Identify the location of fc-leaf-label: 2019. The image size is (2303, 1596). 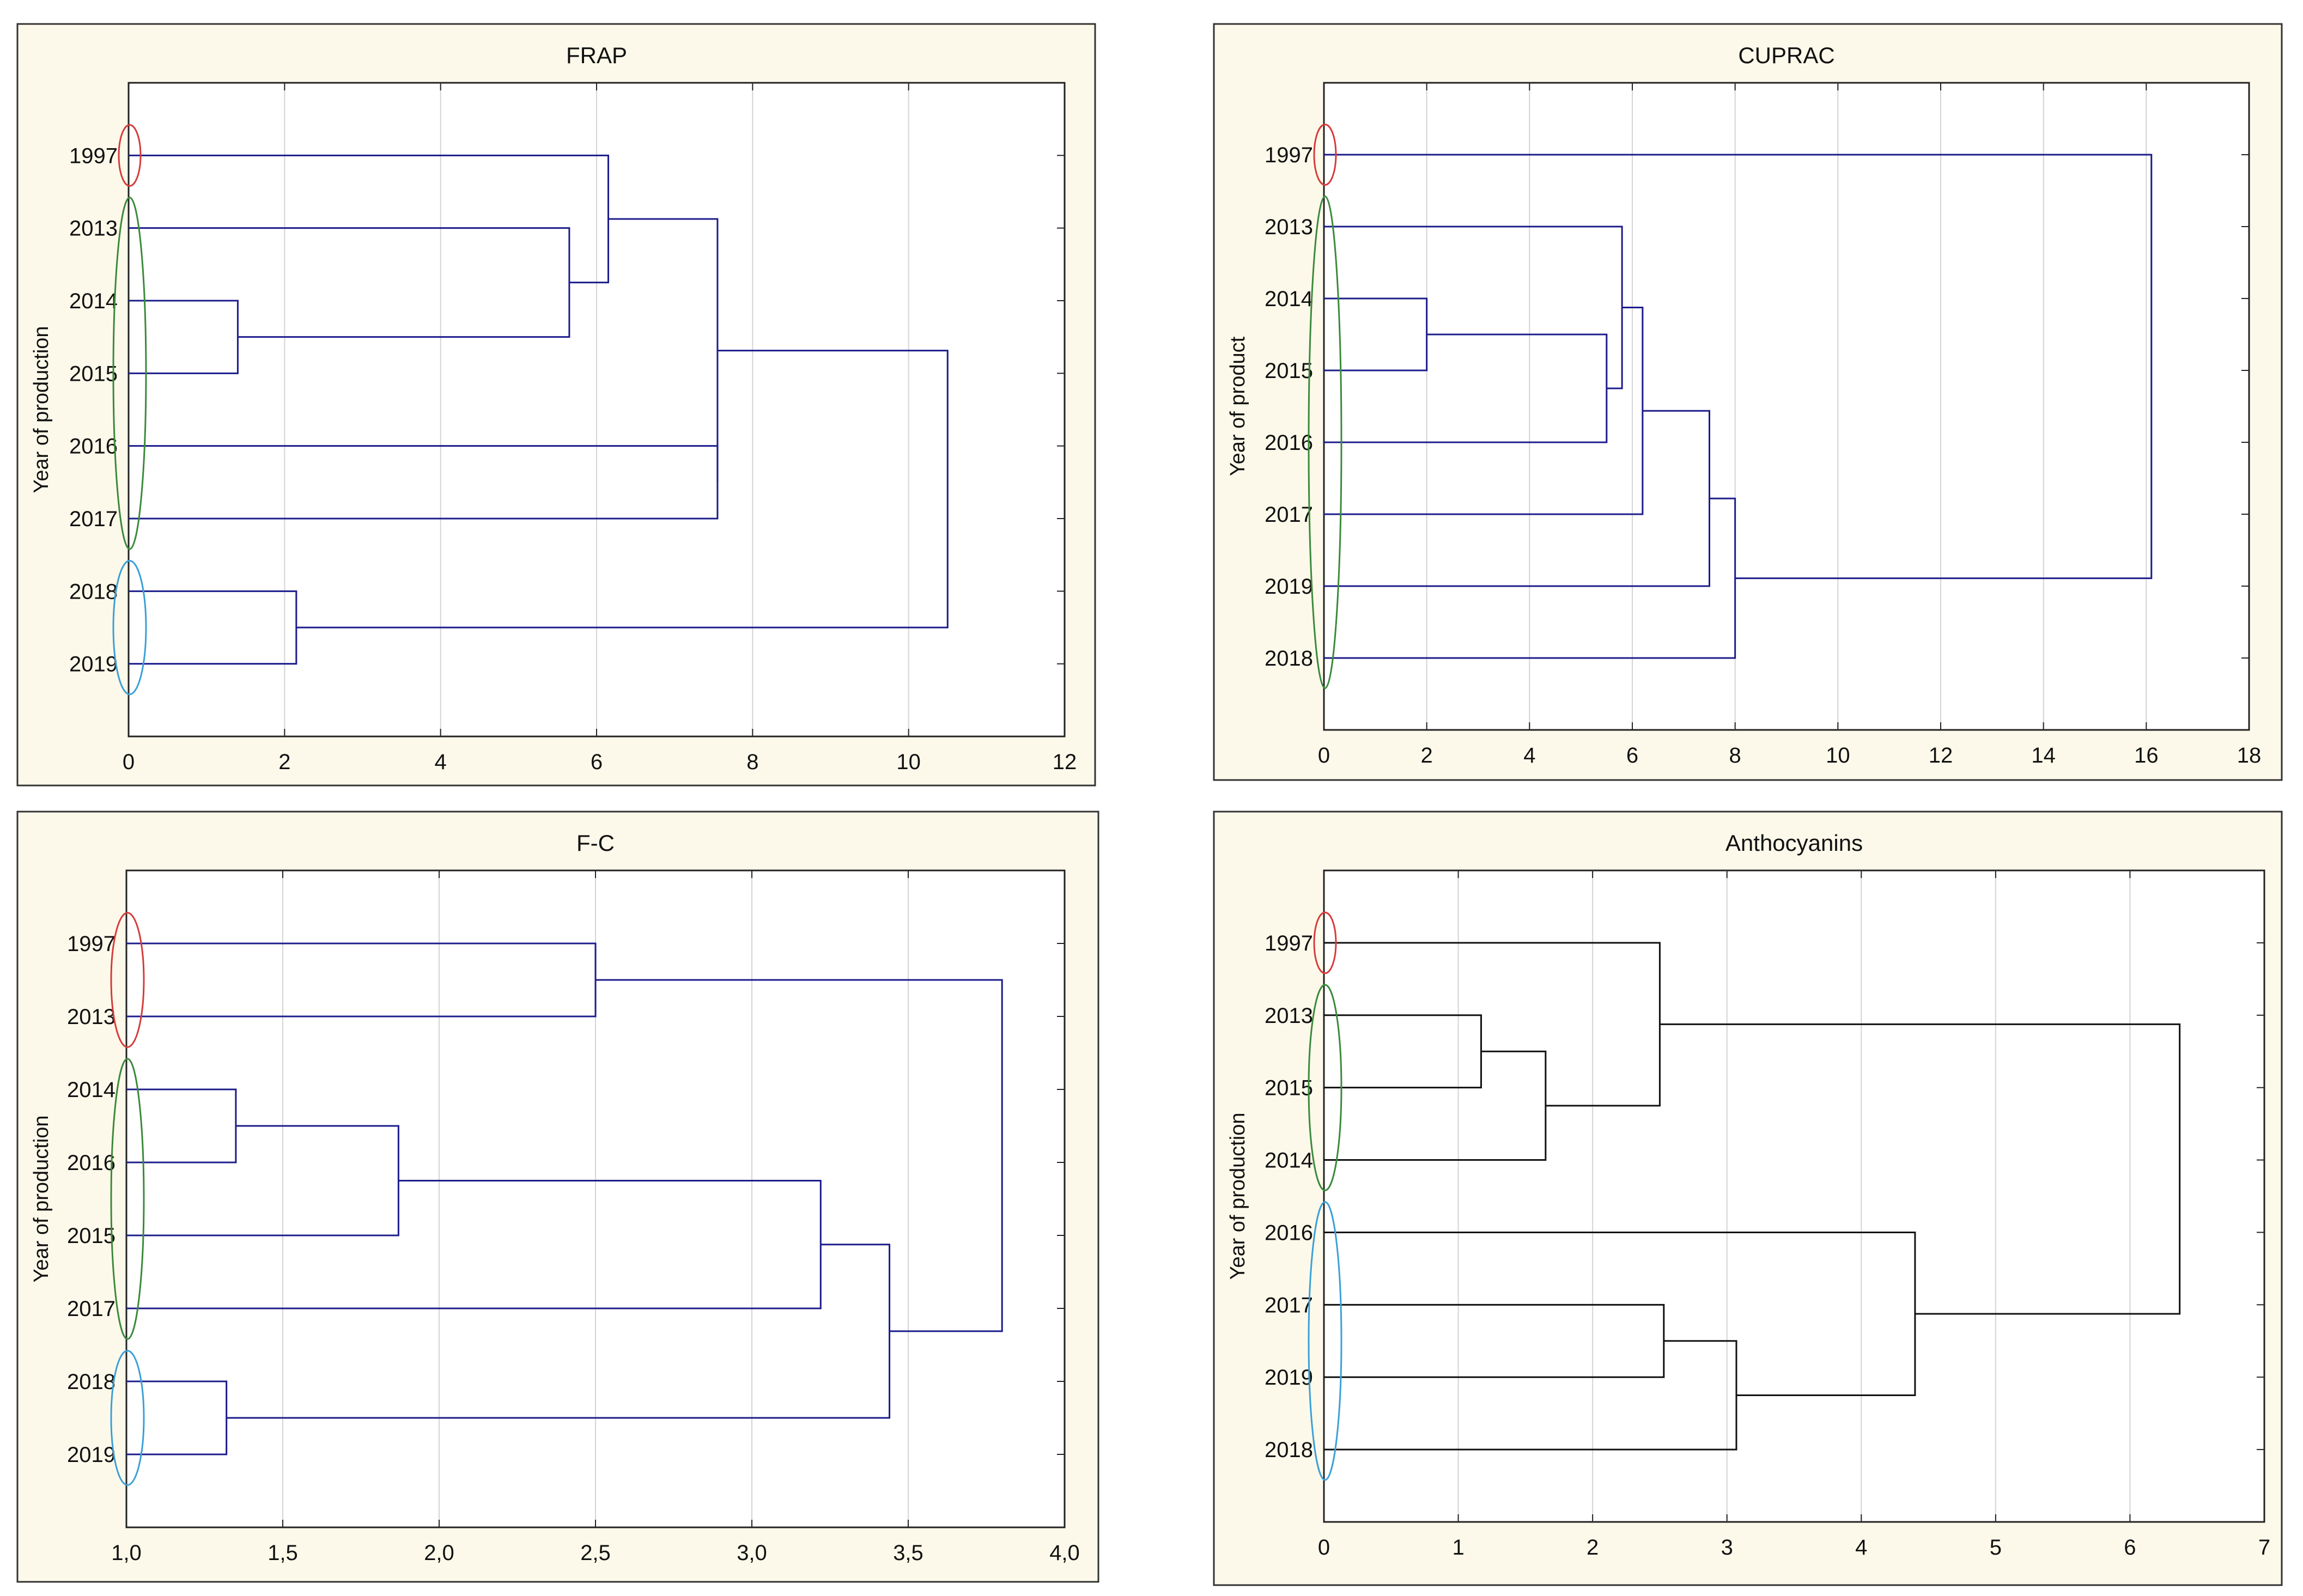
(91, 1455).